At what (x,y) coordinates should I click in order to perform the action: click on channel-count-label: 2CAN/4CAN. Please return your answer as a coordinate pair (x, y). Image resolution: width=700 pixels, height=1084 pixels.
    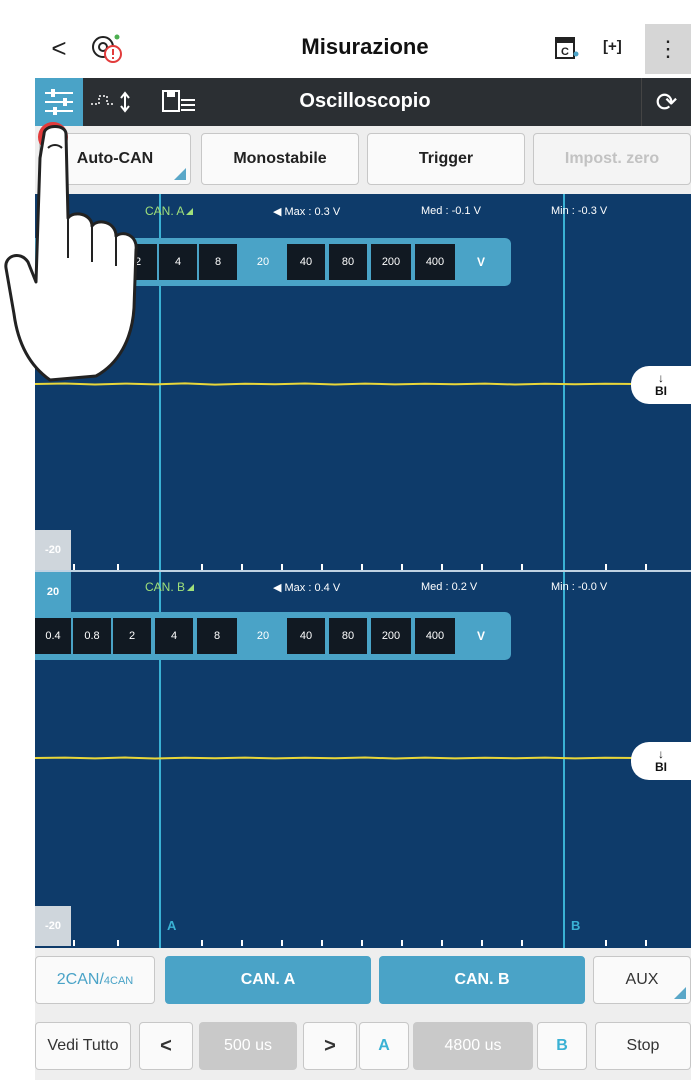
    Looking at the image, I should click on (95, 979).